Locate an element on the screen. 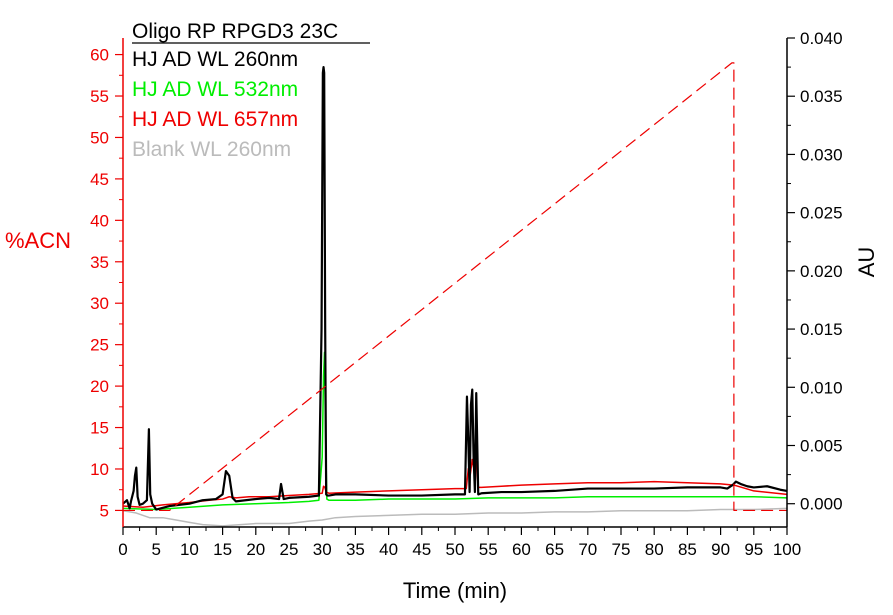 The height and width of the screenshot is (615, 893). x-tick-label: 15 is located at coordinates (222, 549).